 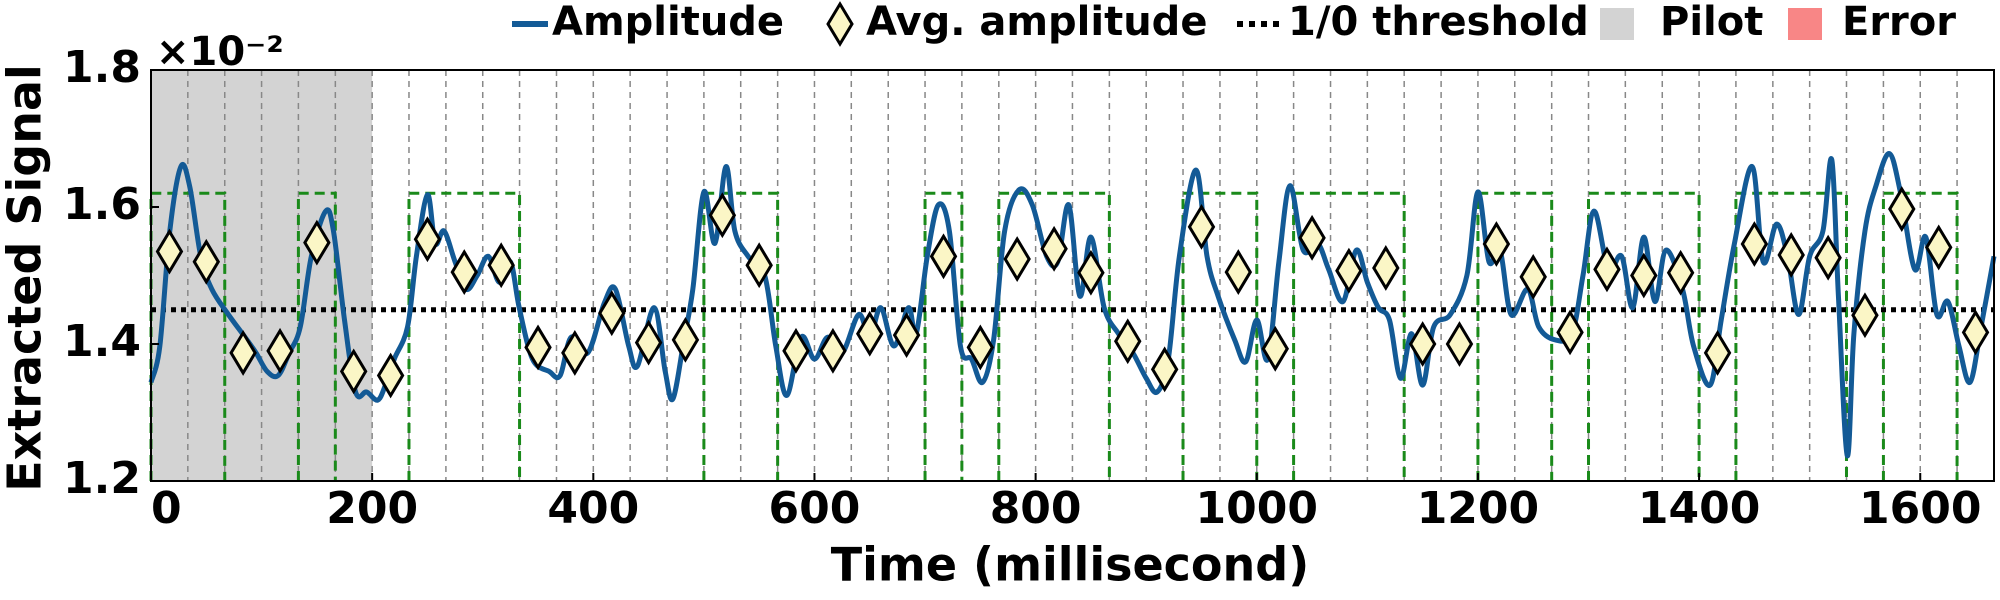 What do you see at coordinates (1438, 22) in the screenshot?
I see `legend-label: 1/0 threshold` at bounding box center [1438, 22].